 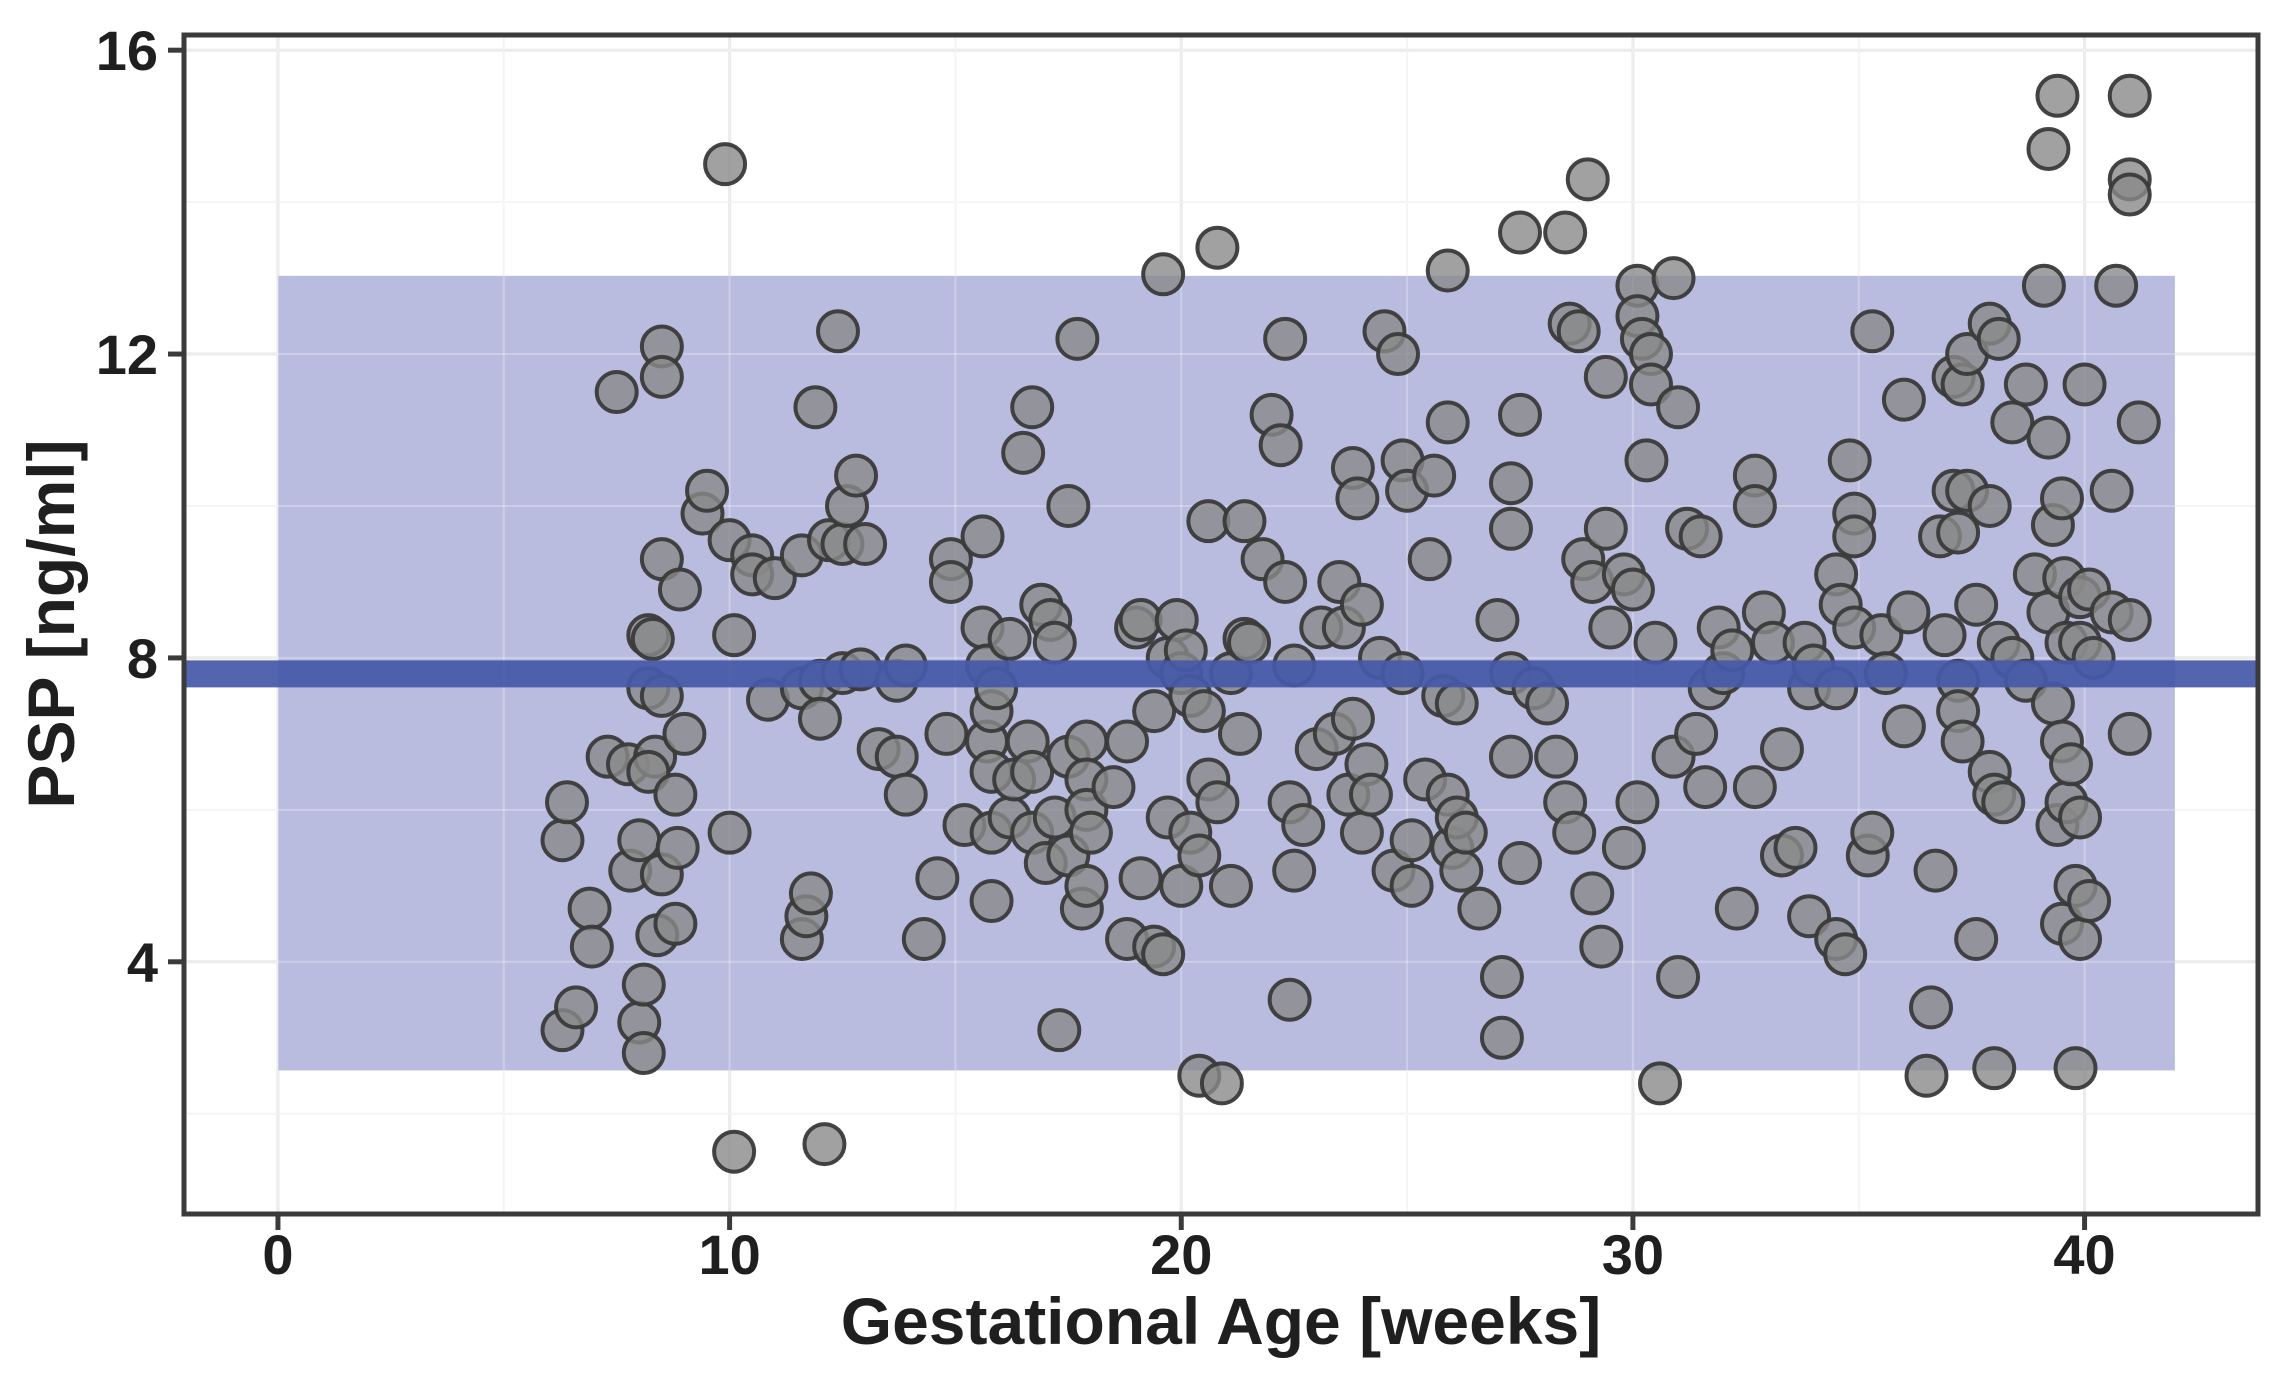 What do you see at coordinates (2084, 1254) in the screenshot?
I see `x-tick-label: 40` at bounding box center [2084, 1254].